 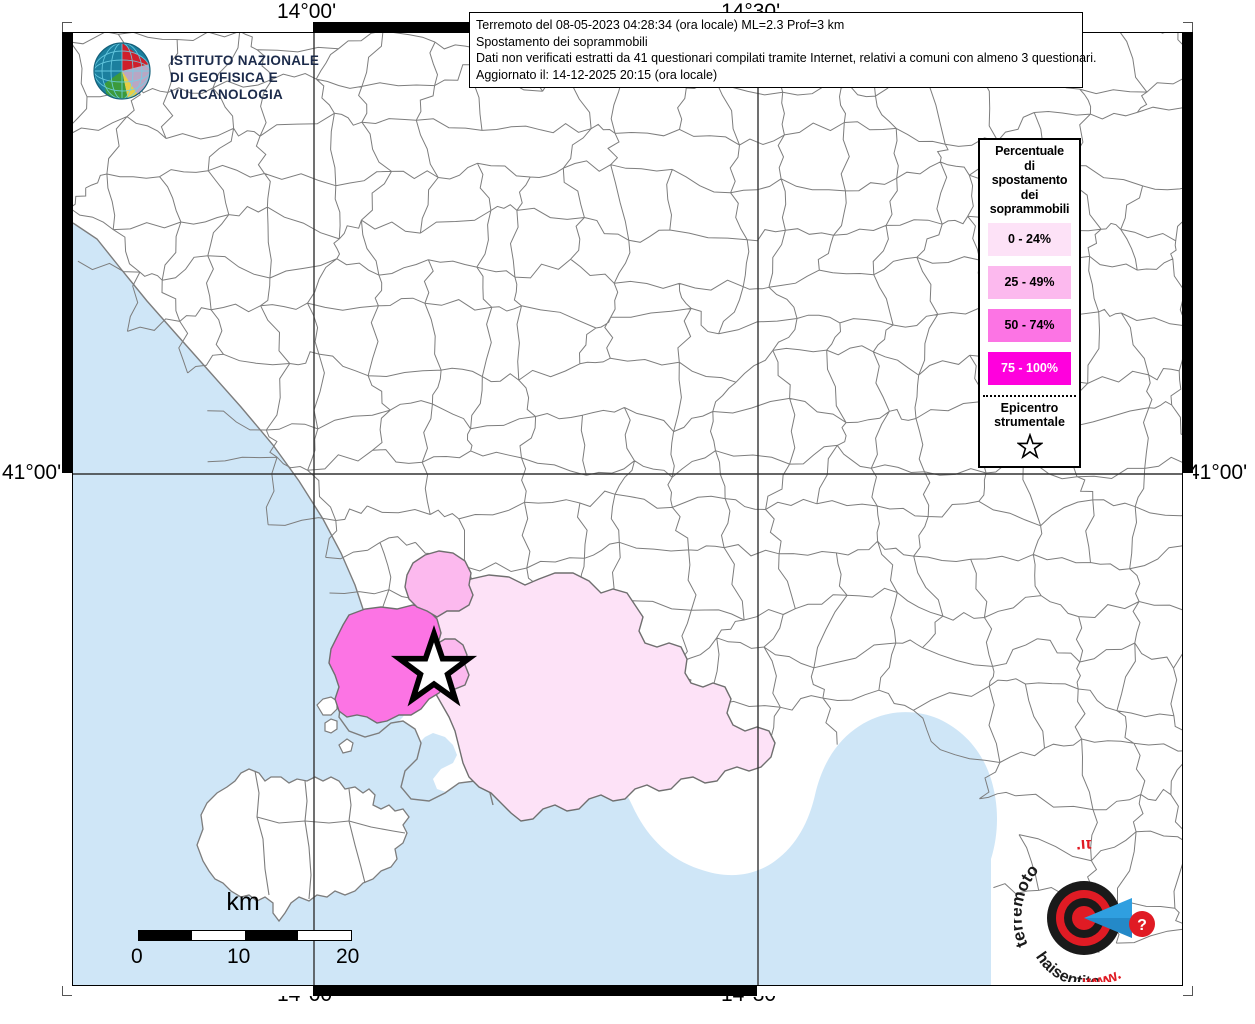 What do you see at coordinates (245, 60) in the screenshot?
I see `ingv-logo-line-1: ISTITUTO NAZIONALE` at bounding box center [245, 60].